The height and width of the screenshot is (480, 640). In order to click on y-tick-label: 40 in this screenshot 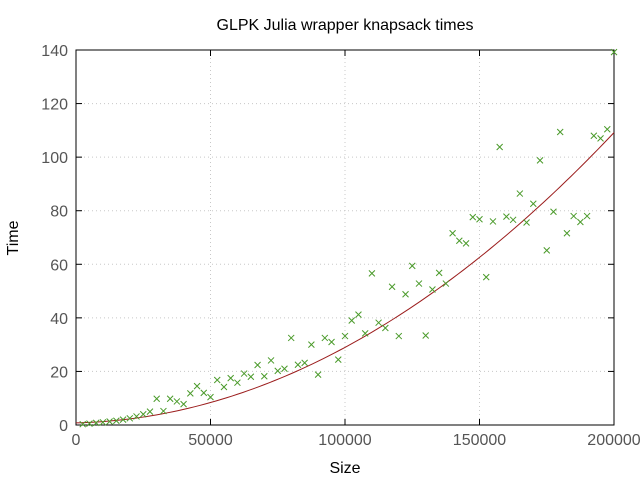, I will do `click(59, 319)`.